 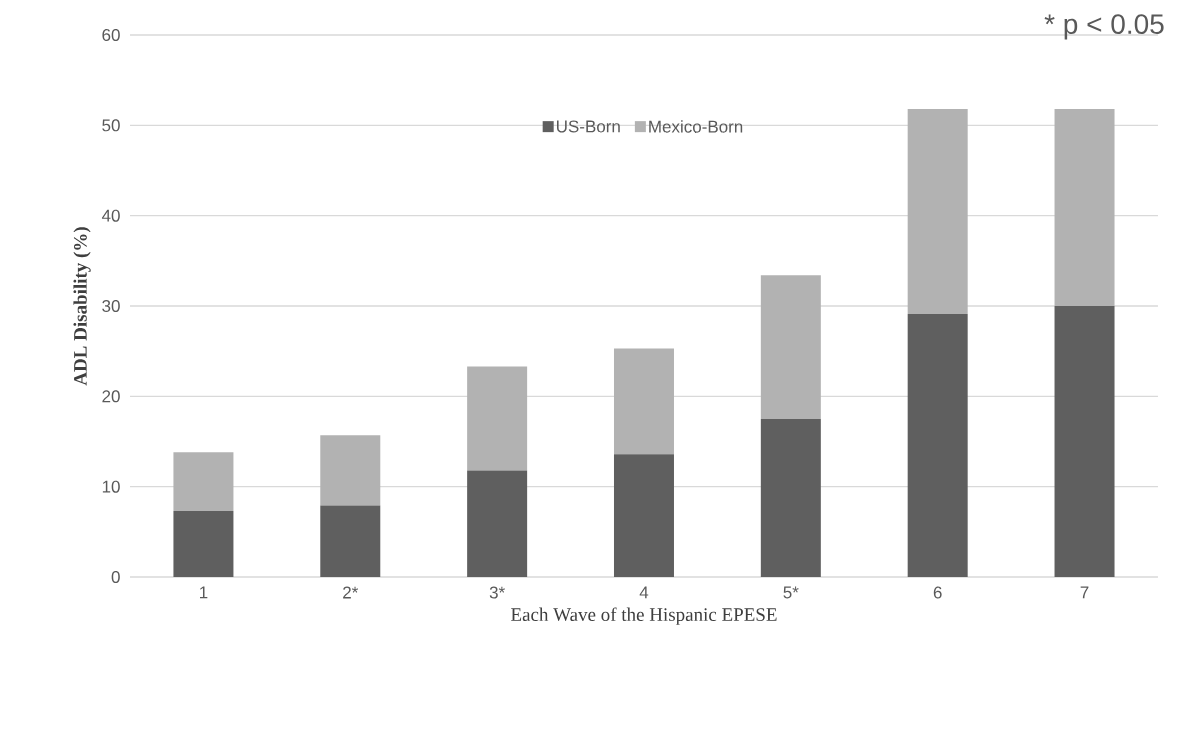 What do you see at coordinates (497, 592) in the screenshot?
I see `x-tick-label: 3*` at bounding box center [497, 592].